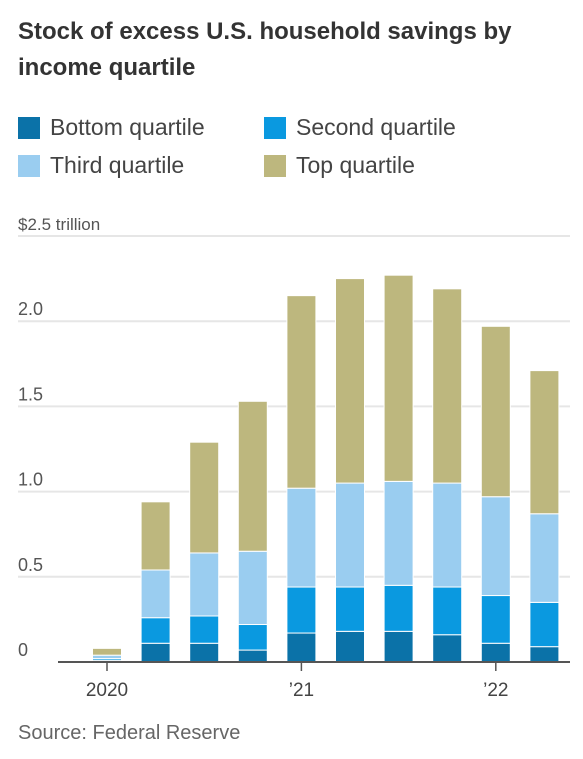 This screenshot has height=759, width=583. I want to click on legend-item-top-quartile: Top quartile, so click(339, 165).